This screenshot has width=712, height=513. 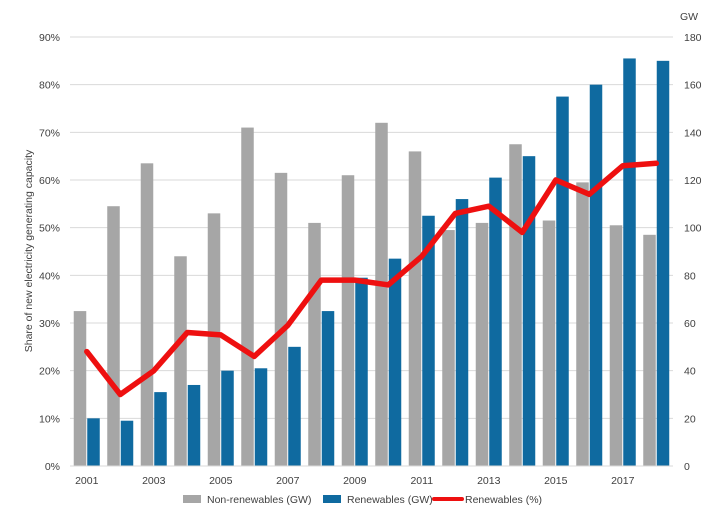 I want to click on legend-swatch-non-renewables, so click(x=192, y=499).